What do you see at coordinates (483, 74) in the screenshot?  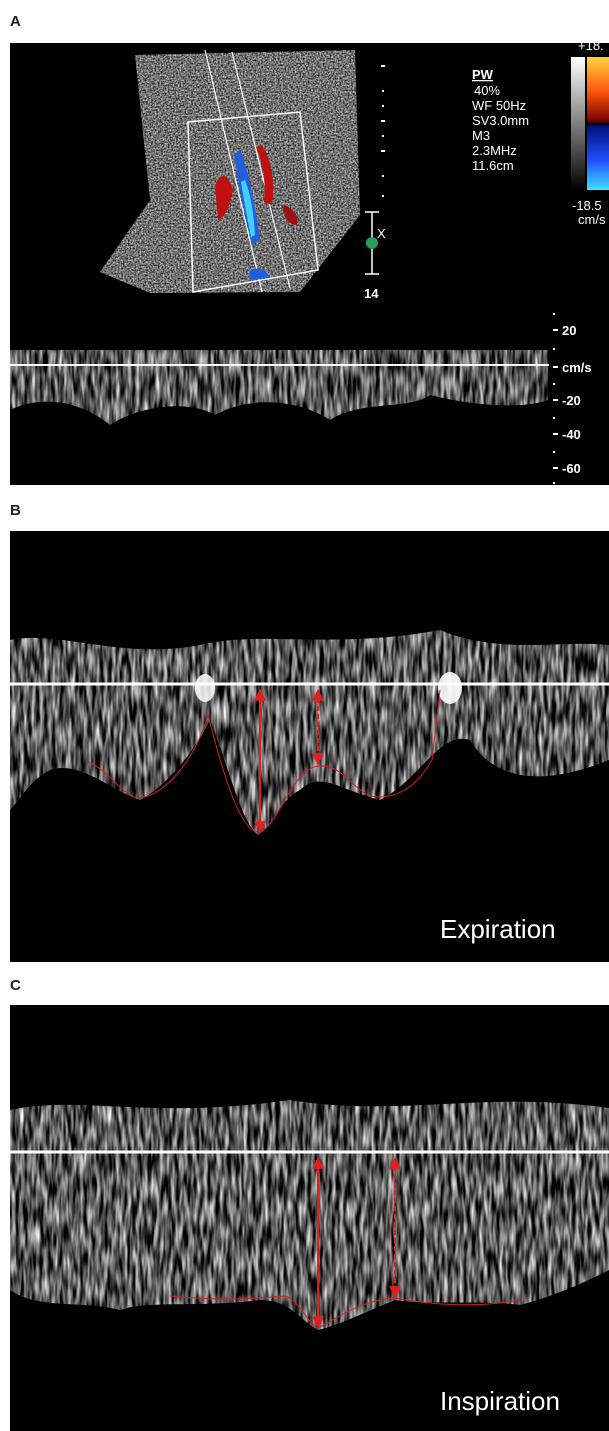 I see `setting: PW` at bounding box center [483, 74].